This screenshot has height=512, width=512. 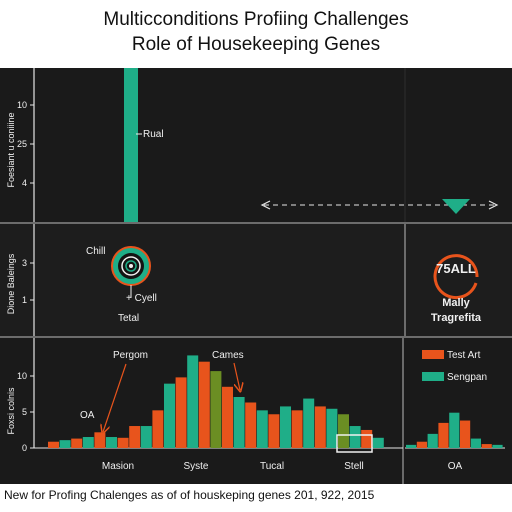 What do you see at coordinates (195, 466) in the screenshot?
I see `x-tick-label: Syste` at bounding box center [195, 466].